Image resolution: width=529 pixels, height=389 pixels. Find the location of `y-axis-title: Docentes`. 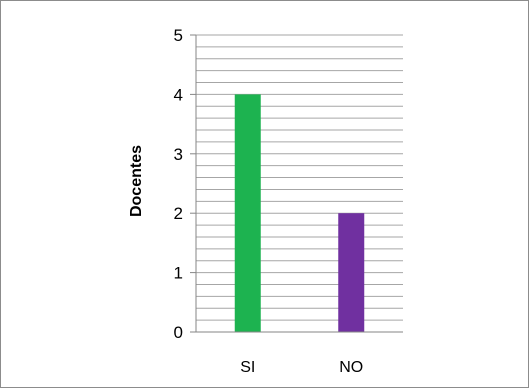

y-axis-title: Docentes is located at coordinates (136, 181).